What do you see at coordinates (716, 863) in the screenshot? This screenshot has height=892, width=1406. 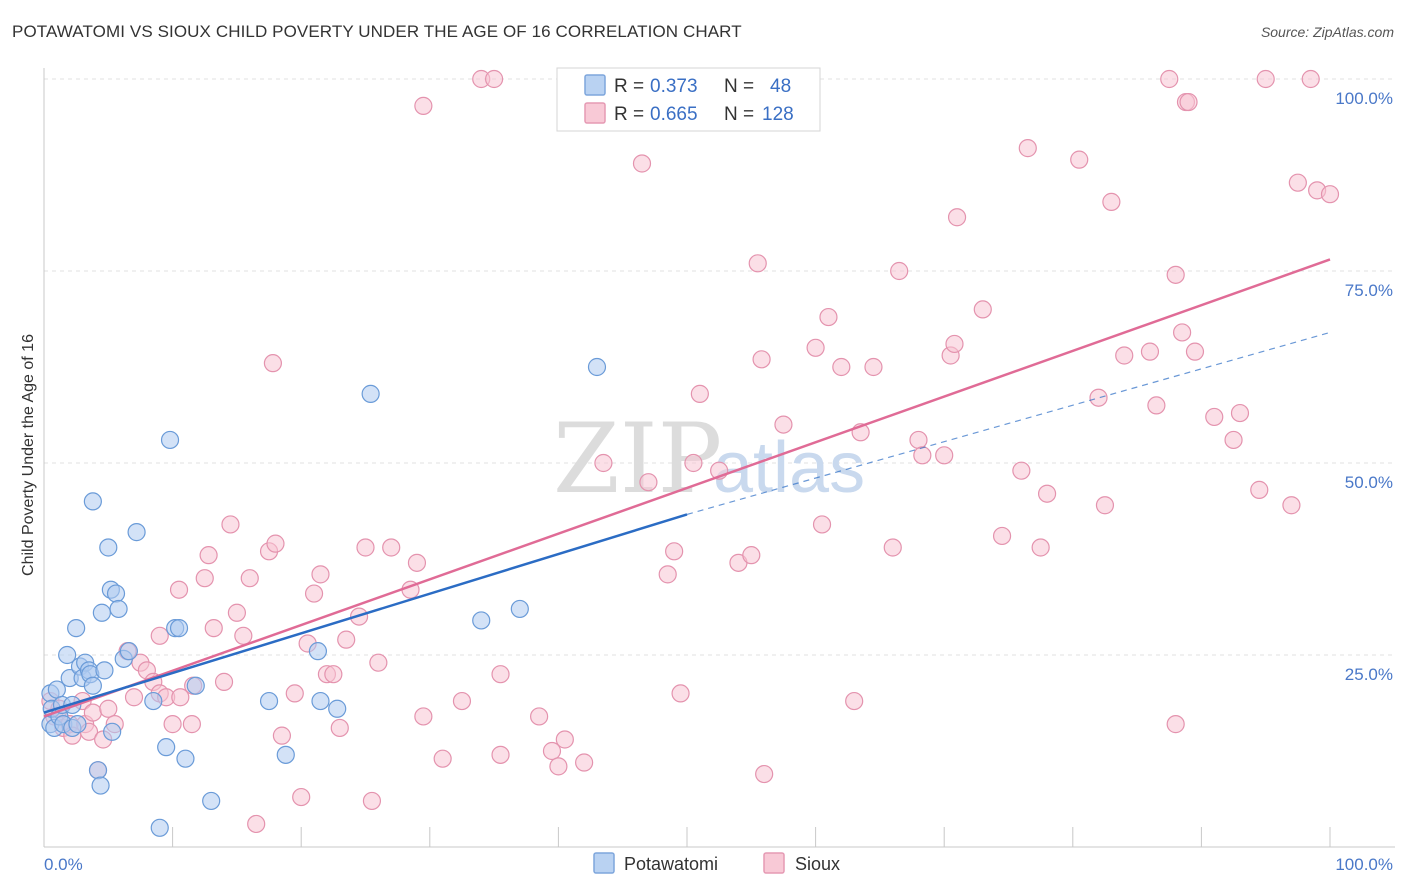 I see `bottom-legend: Potawatomi Sioux` at bounding box center [716, 863].